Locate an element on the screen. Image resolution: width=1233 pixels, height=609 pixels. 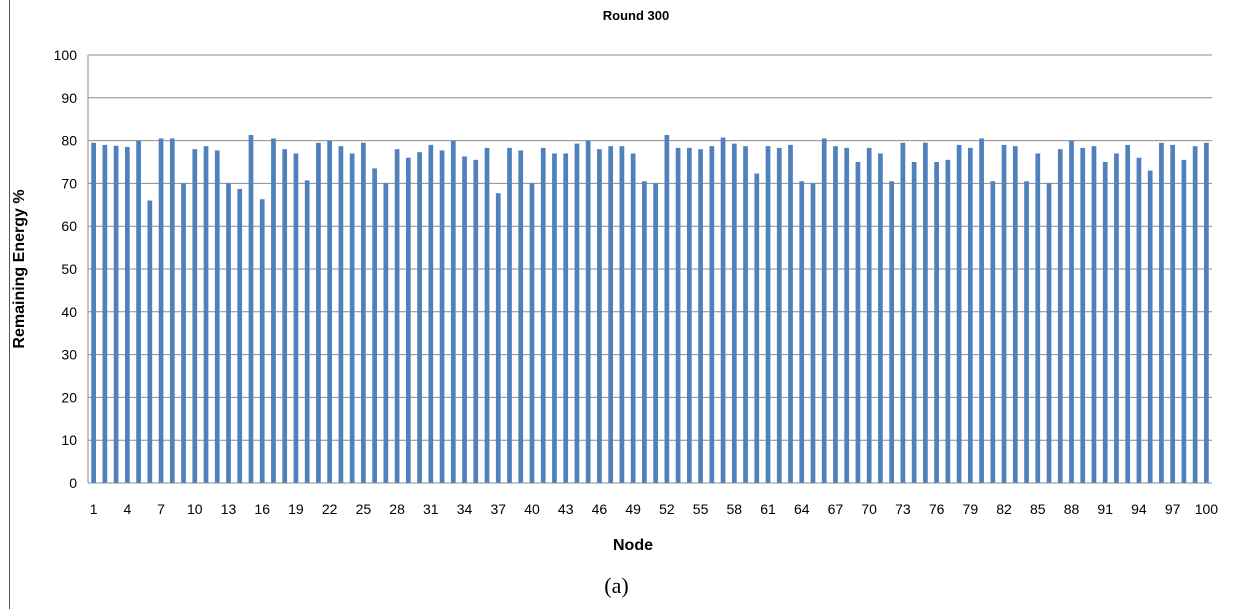
y-tick-label: 80 is located at coordinates (69, 141).